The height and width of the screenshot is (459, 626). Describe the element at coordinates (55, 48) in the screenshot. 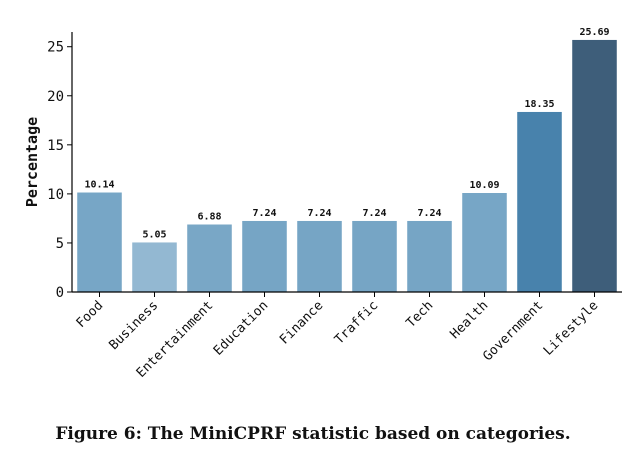

I see `y-tick-label: 25` at that location.